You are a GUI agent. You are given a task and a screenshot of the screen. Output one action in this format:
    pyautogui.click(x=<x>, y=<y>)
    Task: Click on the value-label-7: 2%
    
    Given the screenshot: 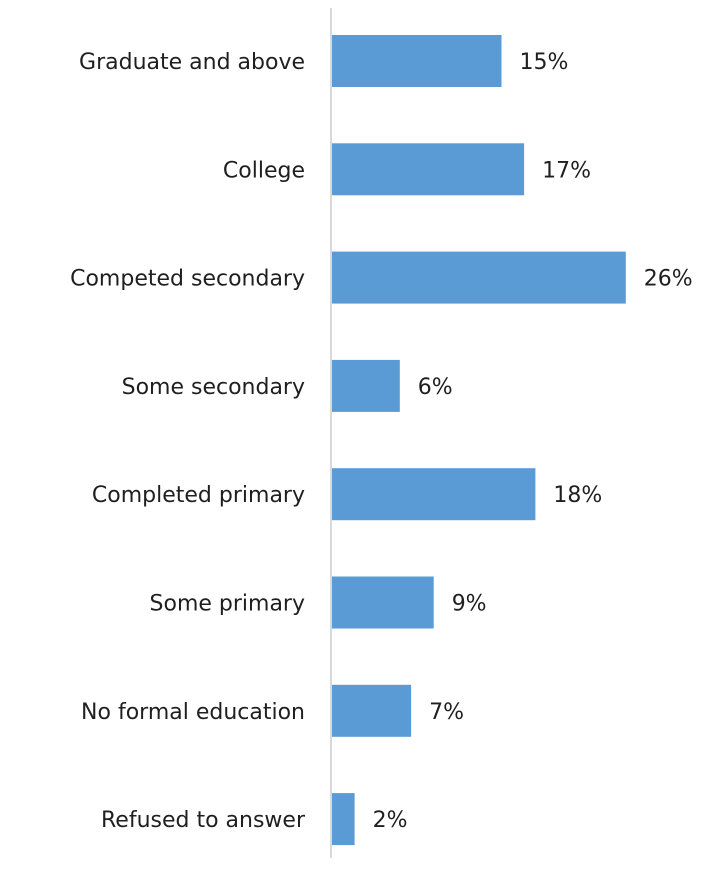 What is the action you would take?
    pyautogui.click(x=390, y=820)
    